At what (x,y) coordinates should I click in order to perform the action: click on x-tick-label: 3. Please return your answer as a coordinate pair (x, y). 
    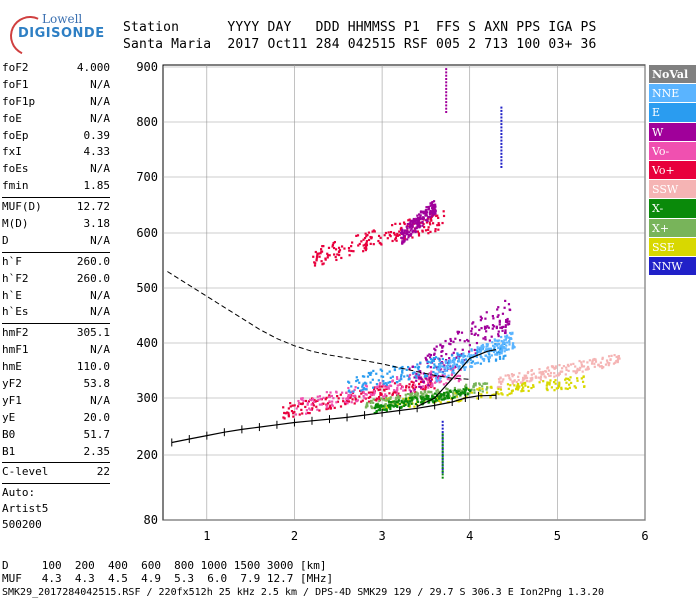
    Looking at the image, I should click on (381, 536).